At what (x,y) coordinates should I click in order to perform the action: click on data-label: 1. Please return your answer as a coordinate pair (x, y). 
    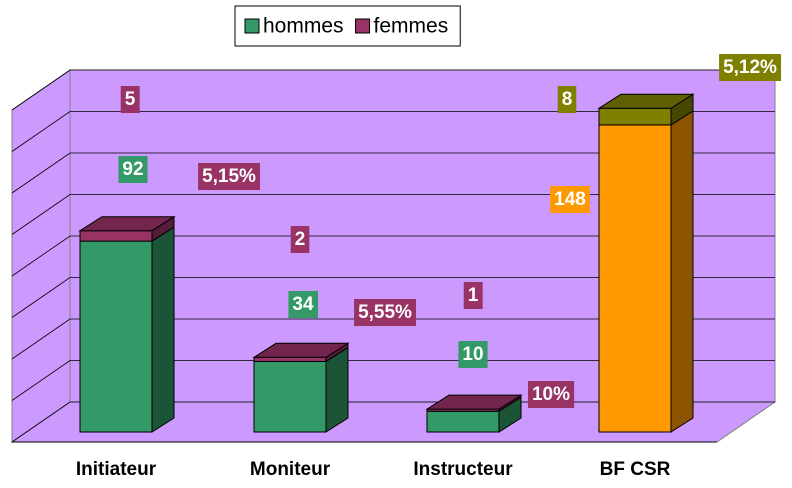
    Looking at the image, I should click on (473, 295).